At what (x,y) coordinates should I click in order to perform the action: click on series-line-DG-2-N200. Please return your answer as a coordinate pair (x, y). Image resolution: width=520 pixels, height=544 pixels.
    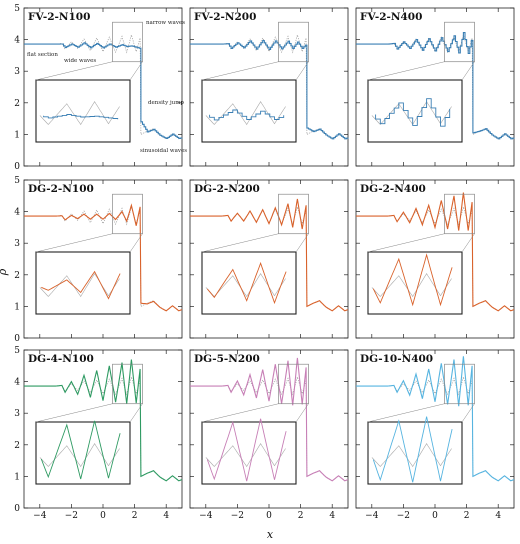
    Looking at the image, I should click on (269, 255).